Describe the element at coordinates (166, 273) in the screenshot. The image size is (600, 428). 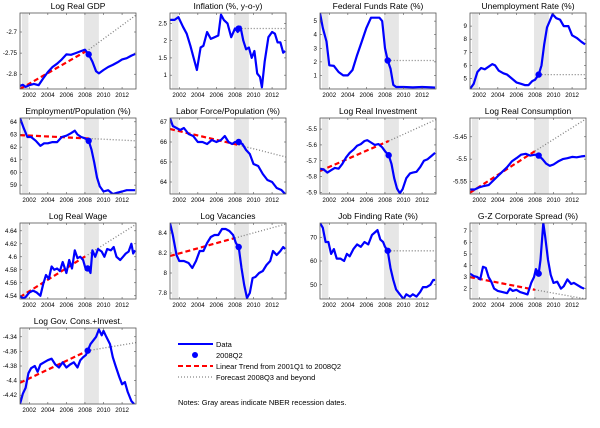
I see `y-tick-label: 8` at that location.